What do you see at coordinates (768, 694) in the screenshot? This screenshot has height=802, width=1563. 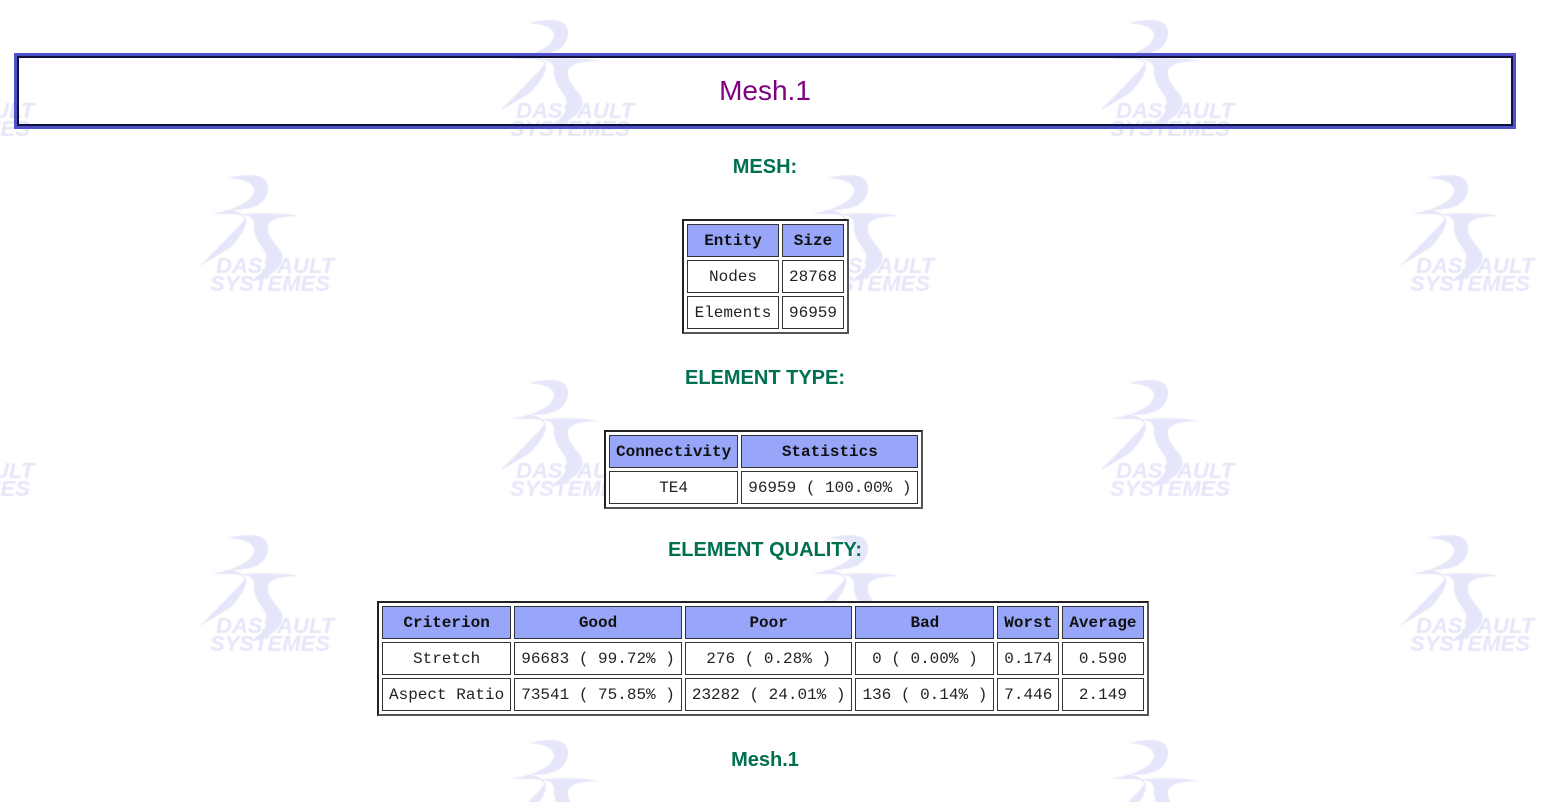 I see `cell-poor: 23282 ( 24.01% )` at bounding box center [768, 694].